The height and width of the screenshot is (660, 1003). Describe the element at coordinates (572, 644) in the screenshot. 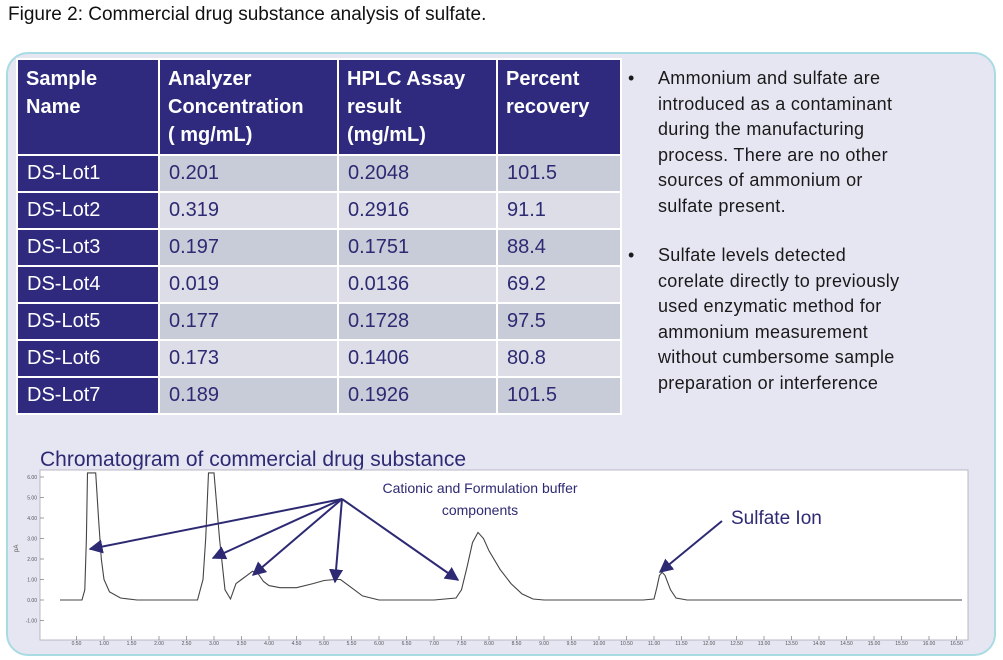

I see `x-tick-label: 9.50` at that location.